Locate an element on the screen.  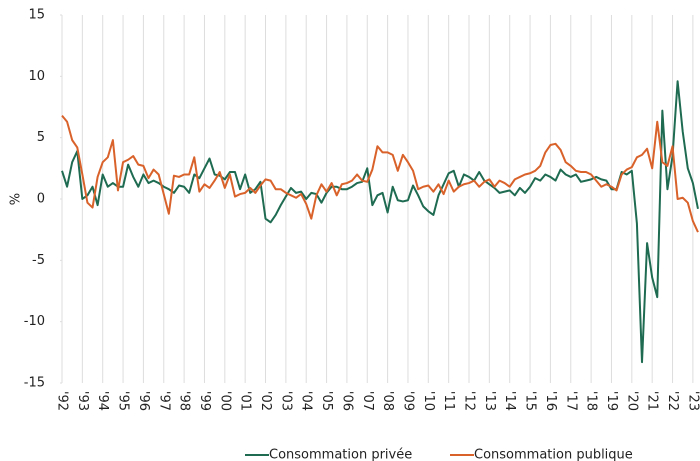
x-tick-label: '19 is located at coordinates (611, 401).